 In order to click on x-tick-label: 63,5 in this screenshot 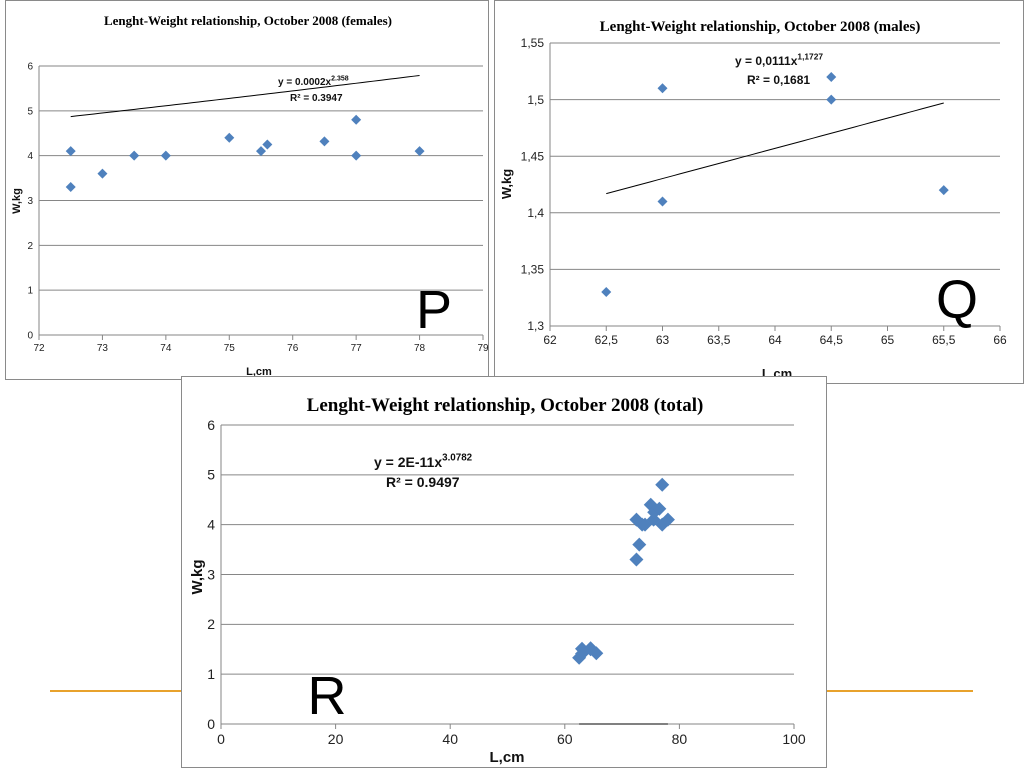, I will do `click(719, 340)`.